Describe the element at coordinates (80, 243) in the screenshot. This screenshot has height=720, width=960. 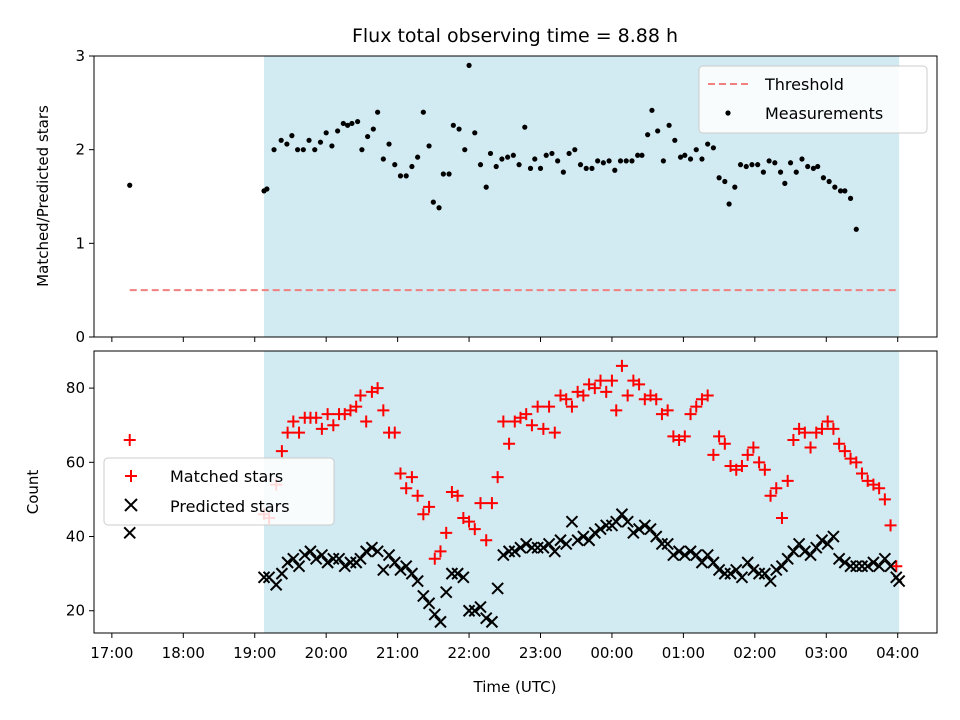
I see `top-ytick-label: 1` at that location.